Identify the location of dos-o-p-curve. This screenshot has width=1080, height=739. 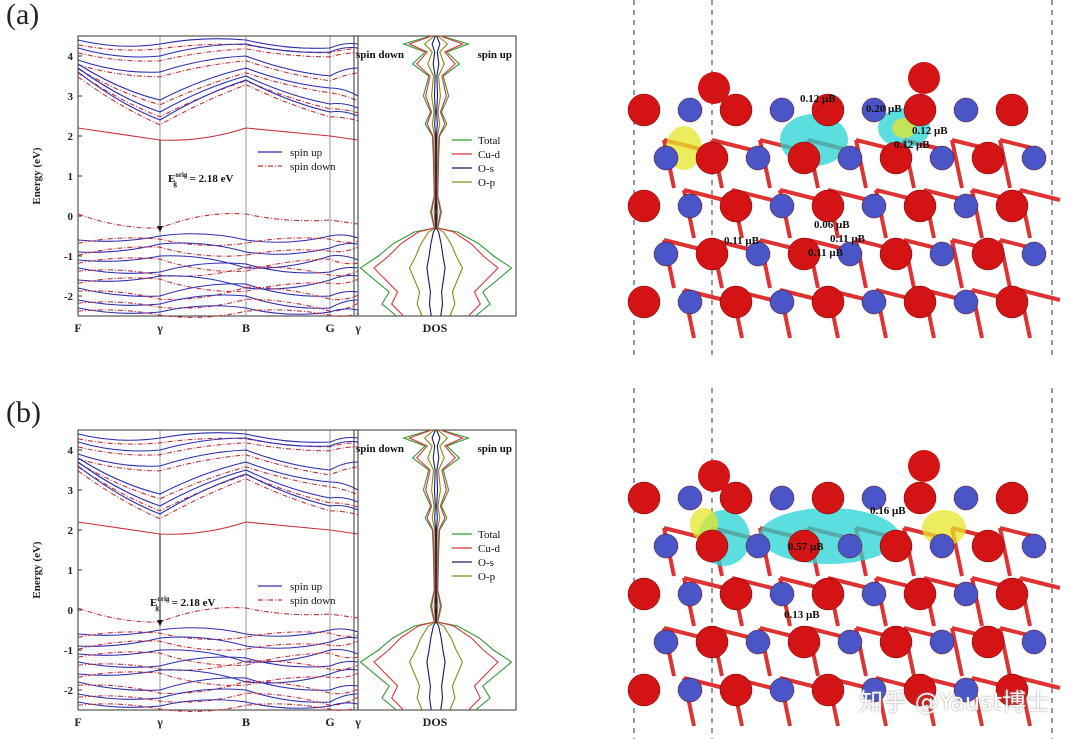
(450, 176).